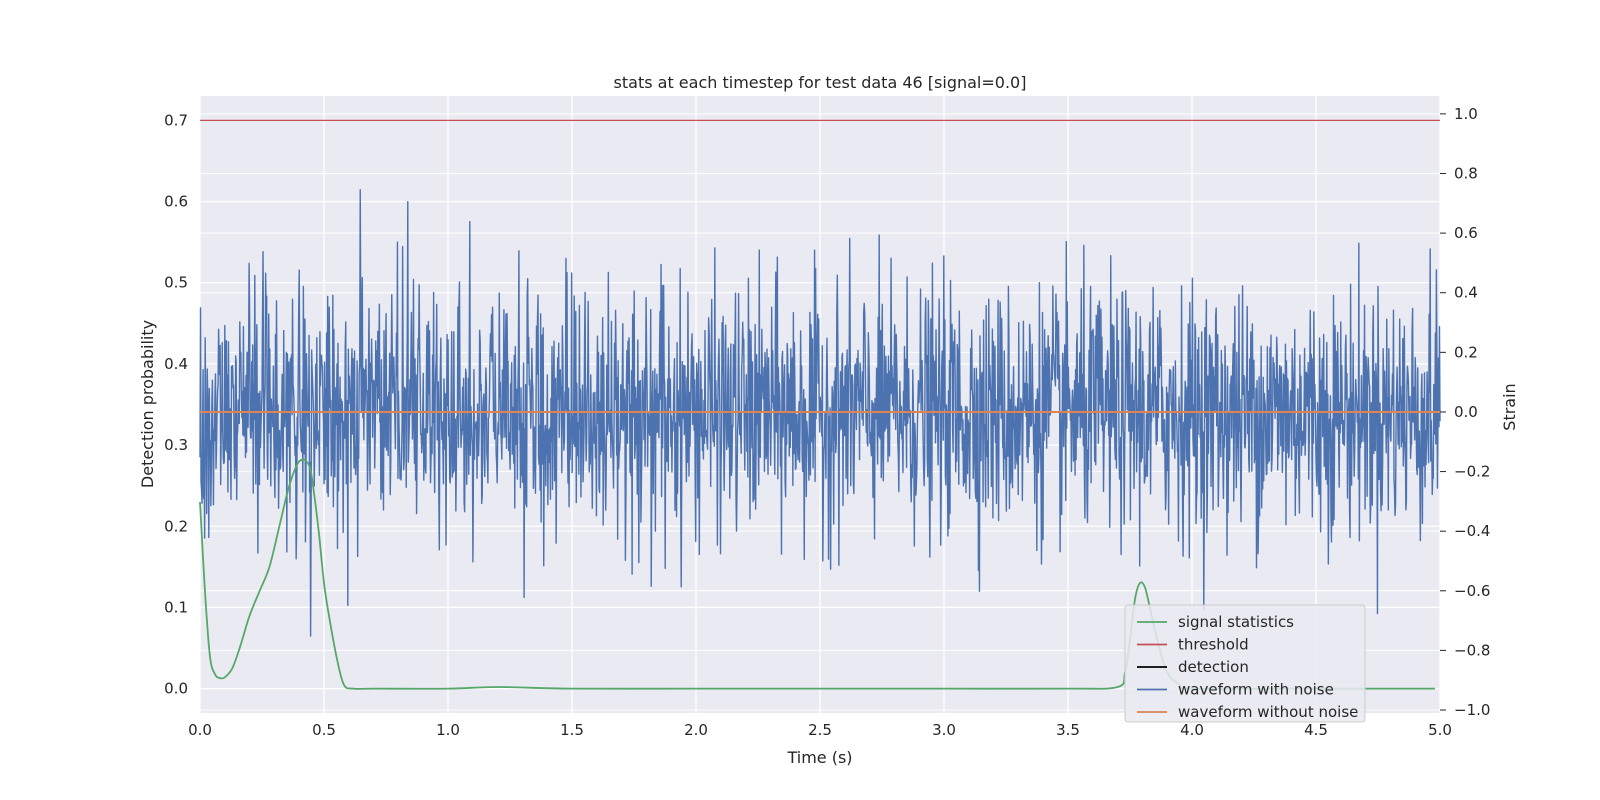  What do you see at coordinates (1466, 173) in the screenshot?
I see `right-tick-label: 0.8` at bounding box center [1466, 173].